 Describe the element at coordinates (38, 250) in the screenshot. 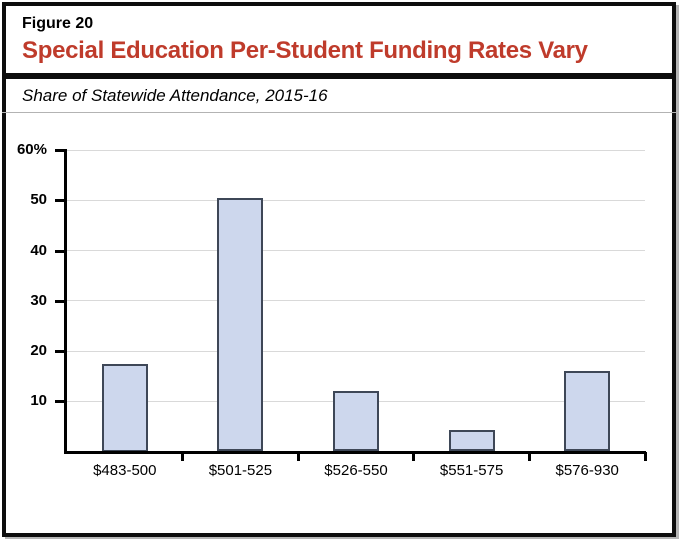

I see `y-tick-label-40: 40` at that location.